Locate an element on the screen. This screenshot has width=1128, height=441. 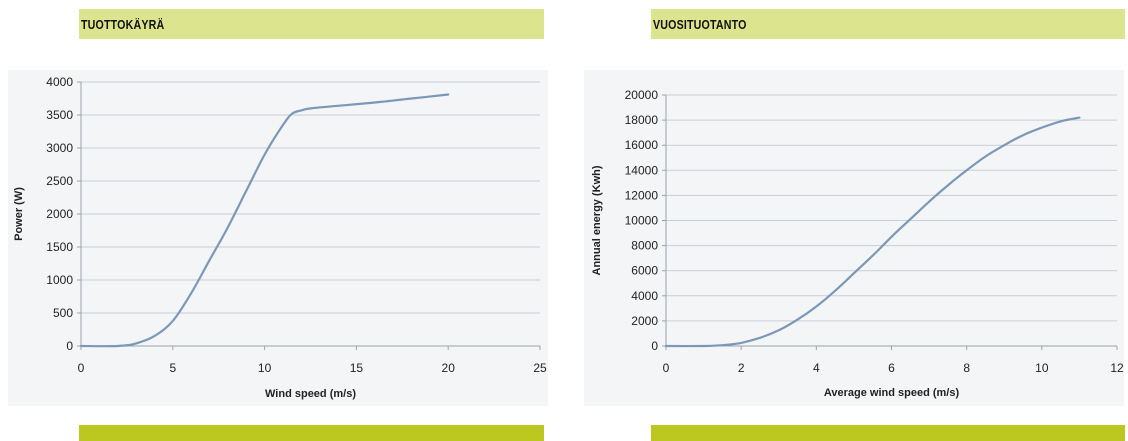
energy-chart-y-tick-label: 6000 is located at coordinates (644, 271).